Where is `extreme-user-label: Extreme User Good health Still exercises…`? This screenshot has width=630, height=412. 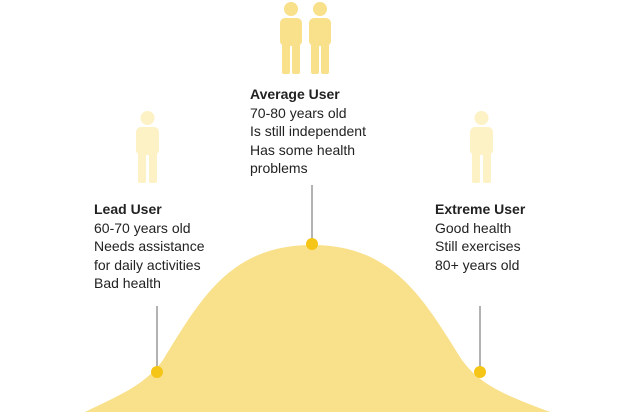 extreme-user-label: Extreme User Good health Still exercises… is located at coordinates (480, 237).